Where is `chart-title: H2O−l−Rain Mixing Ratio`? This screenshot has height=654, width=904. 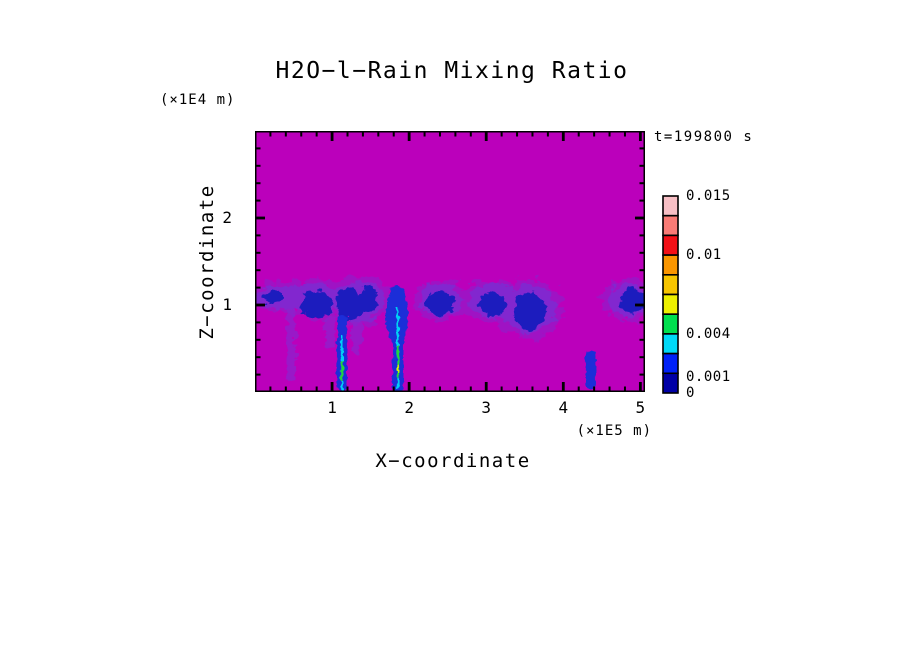
chart-title: H2O−l−Rain Mixing Ratio is located at coordinates (452, 71).